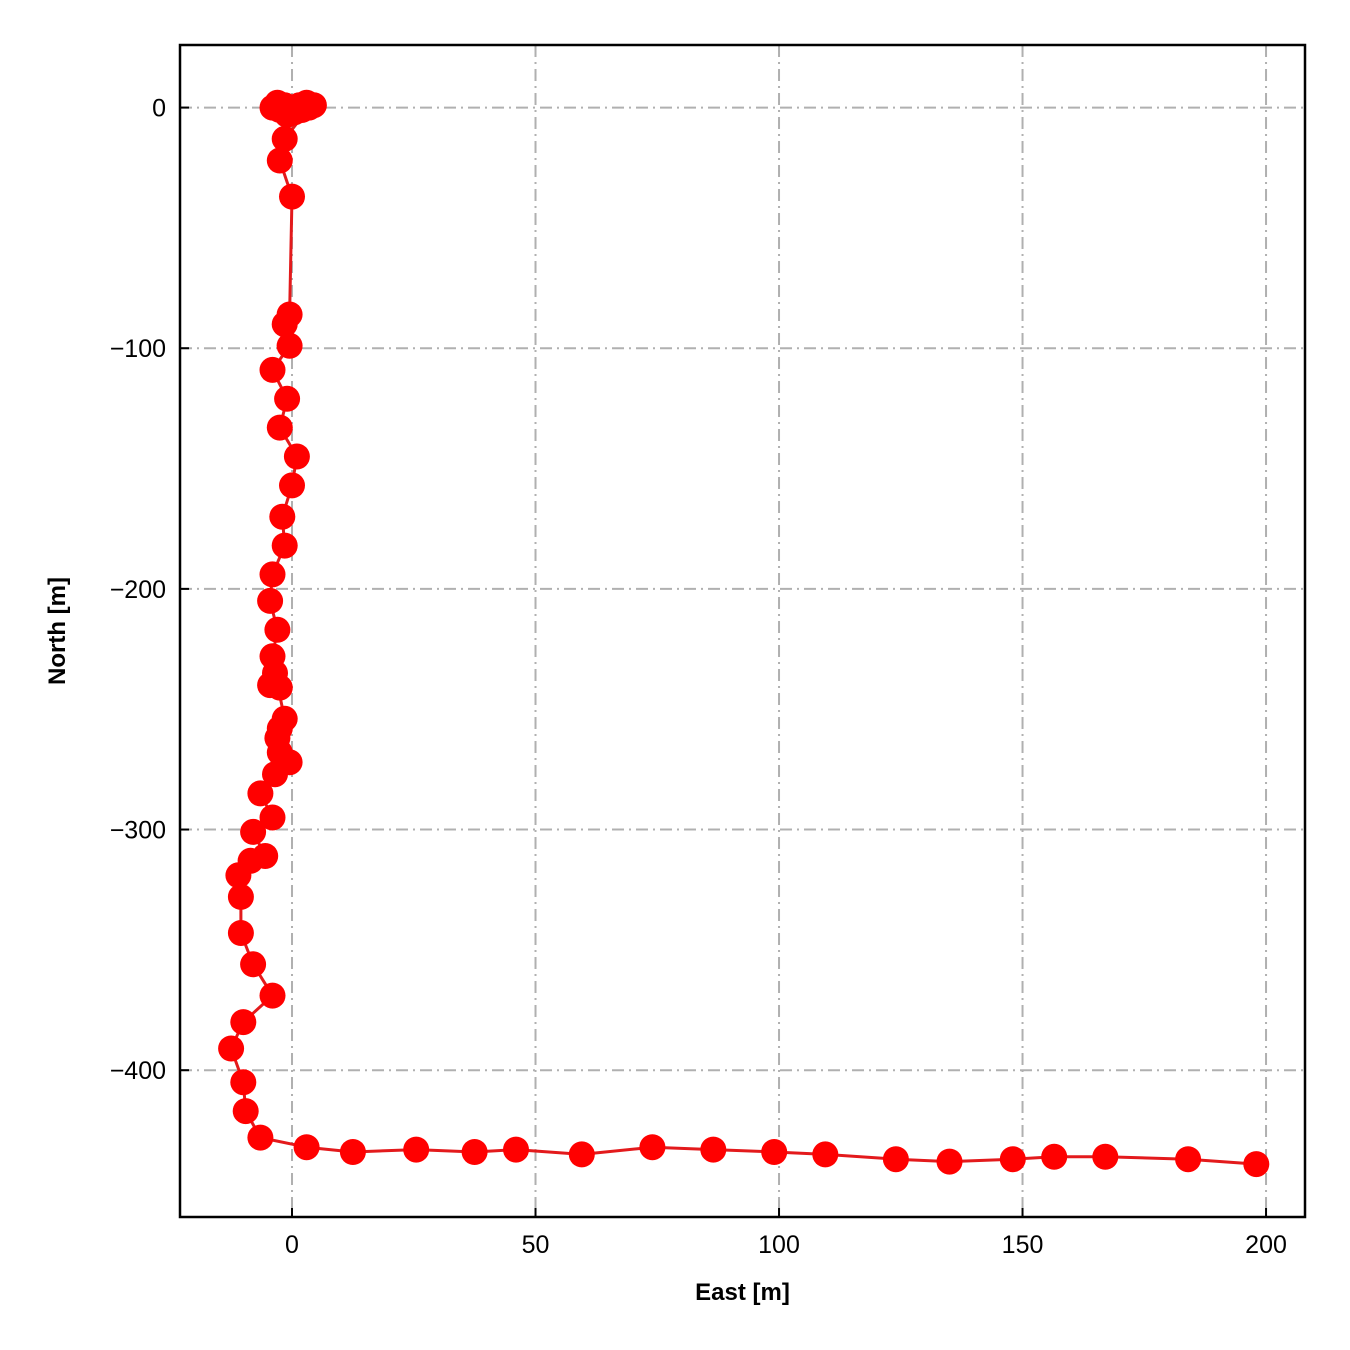  Describe the element at coordinates (292, 1245) in the screenshot. I see `x-tick-label: 0` at that location.